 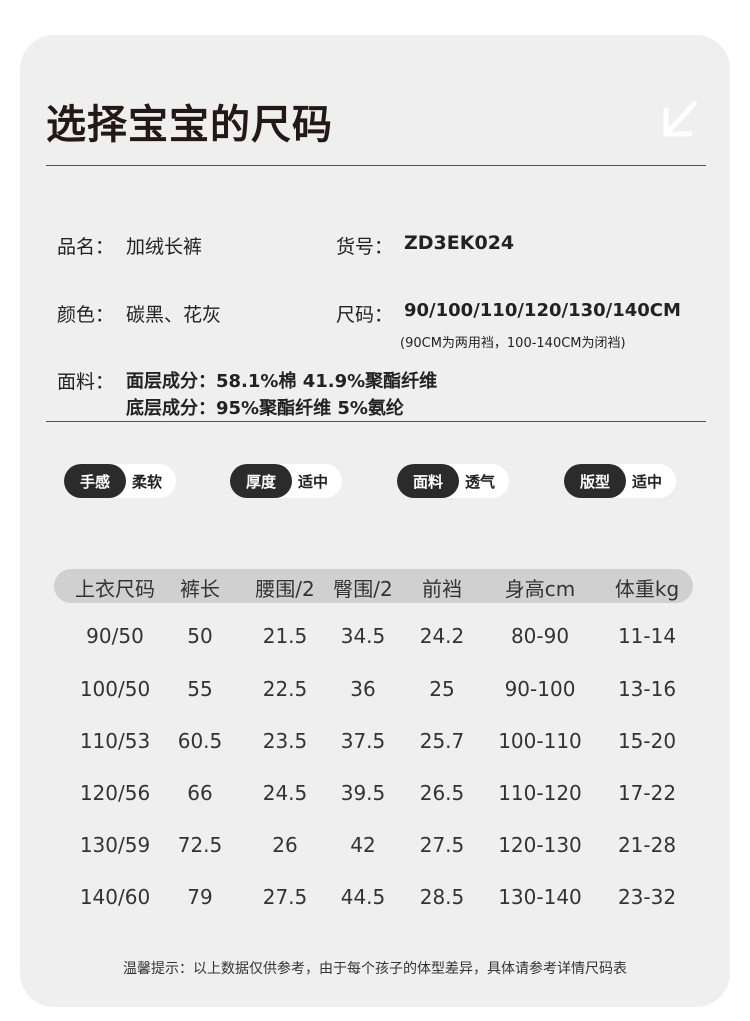 What do you see at coordinates (647, 741) in the screenshot?
I see `table-cell: 15-20` at bounding box center [647, 741].